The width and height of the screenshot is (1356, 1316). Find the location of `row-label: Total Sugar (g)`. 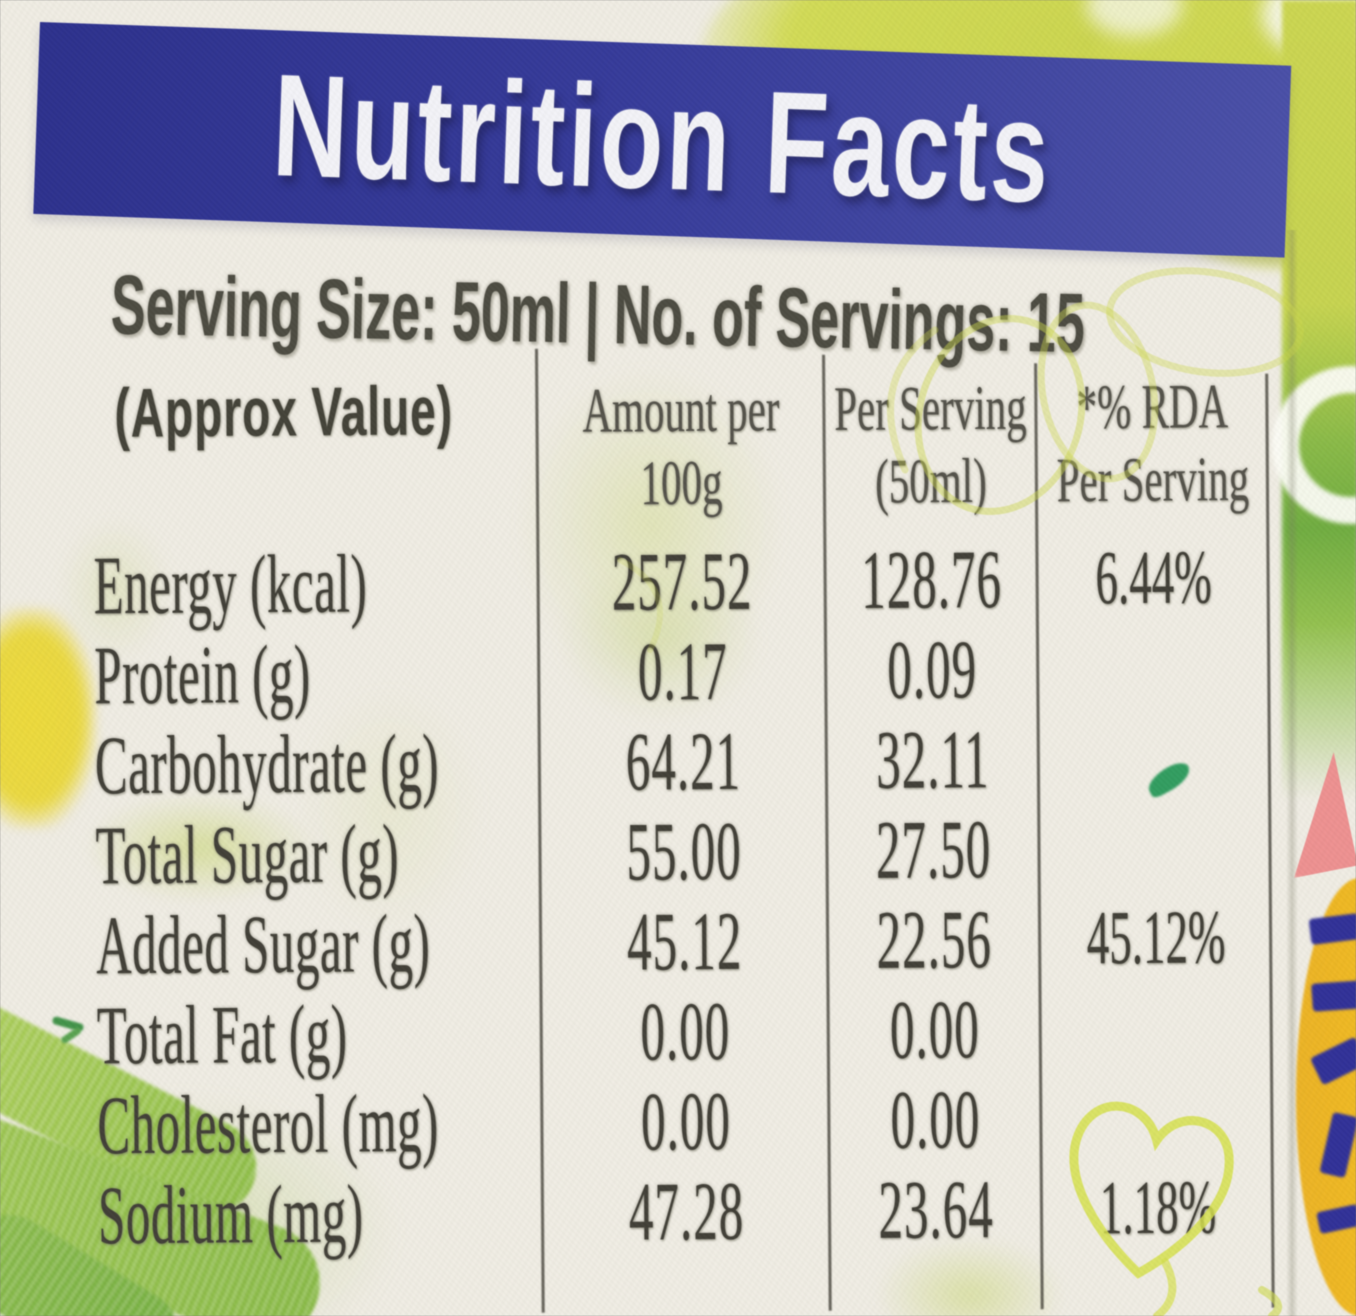

row-label: Total Sugar (g) is located at coordinates (247, 853).